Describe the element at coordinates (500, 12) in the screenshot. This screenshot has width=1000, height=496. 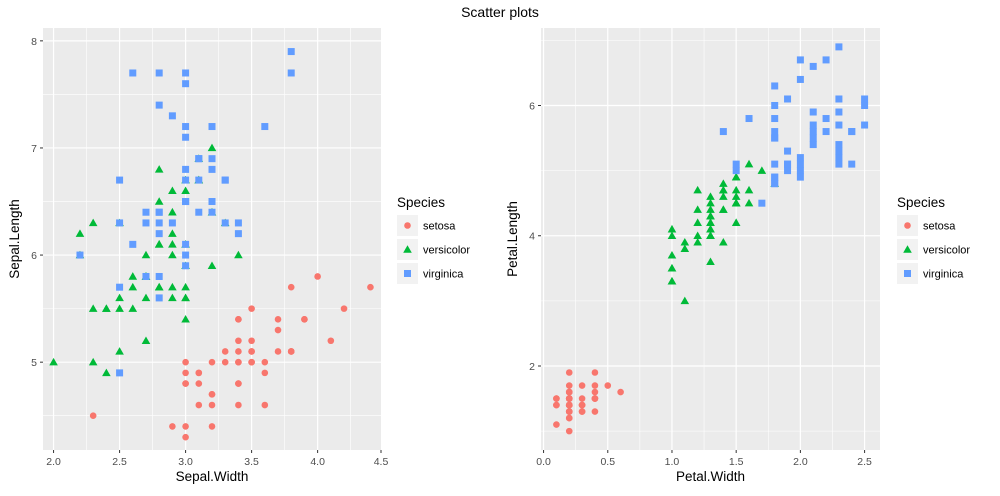
I see `figure-title: Scatter plots` at that location.